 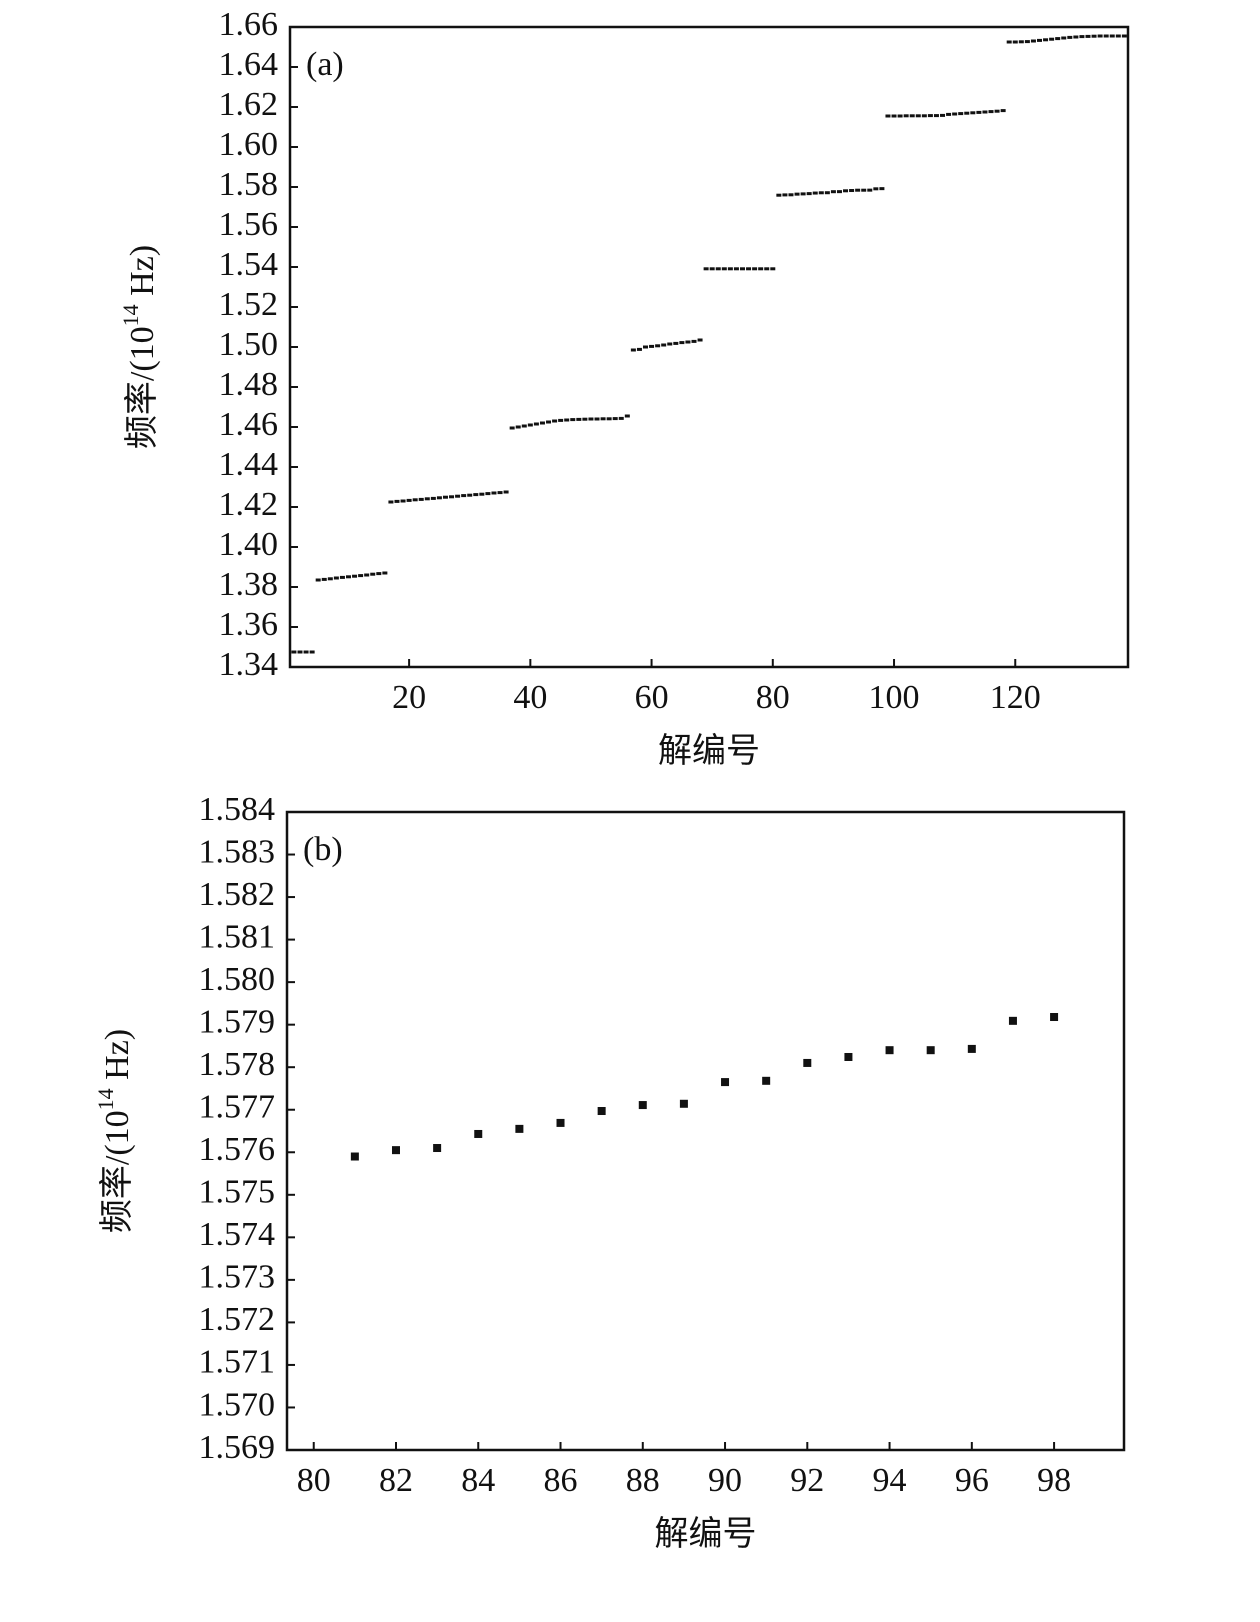 I want to click on y-tick-label: 1.577, so click(x=237, y=1107).